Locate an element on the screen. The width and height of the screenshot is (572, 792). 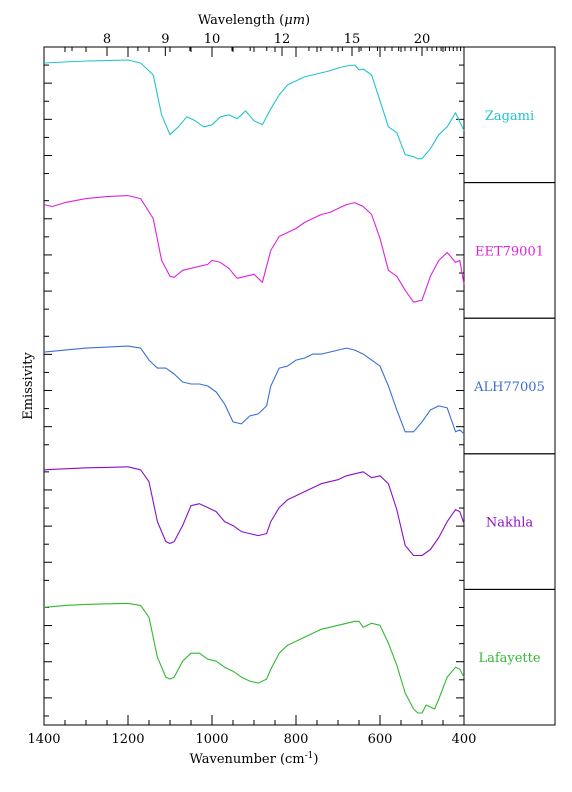
series-labels: Zagami EET79001 ALH77005 Nakhla Lafayette is located at coordinates (509, 387).